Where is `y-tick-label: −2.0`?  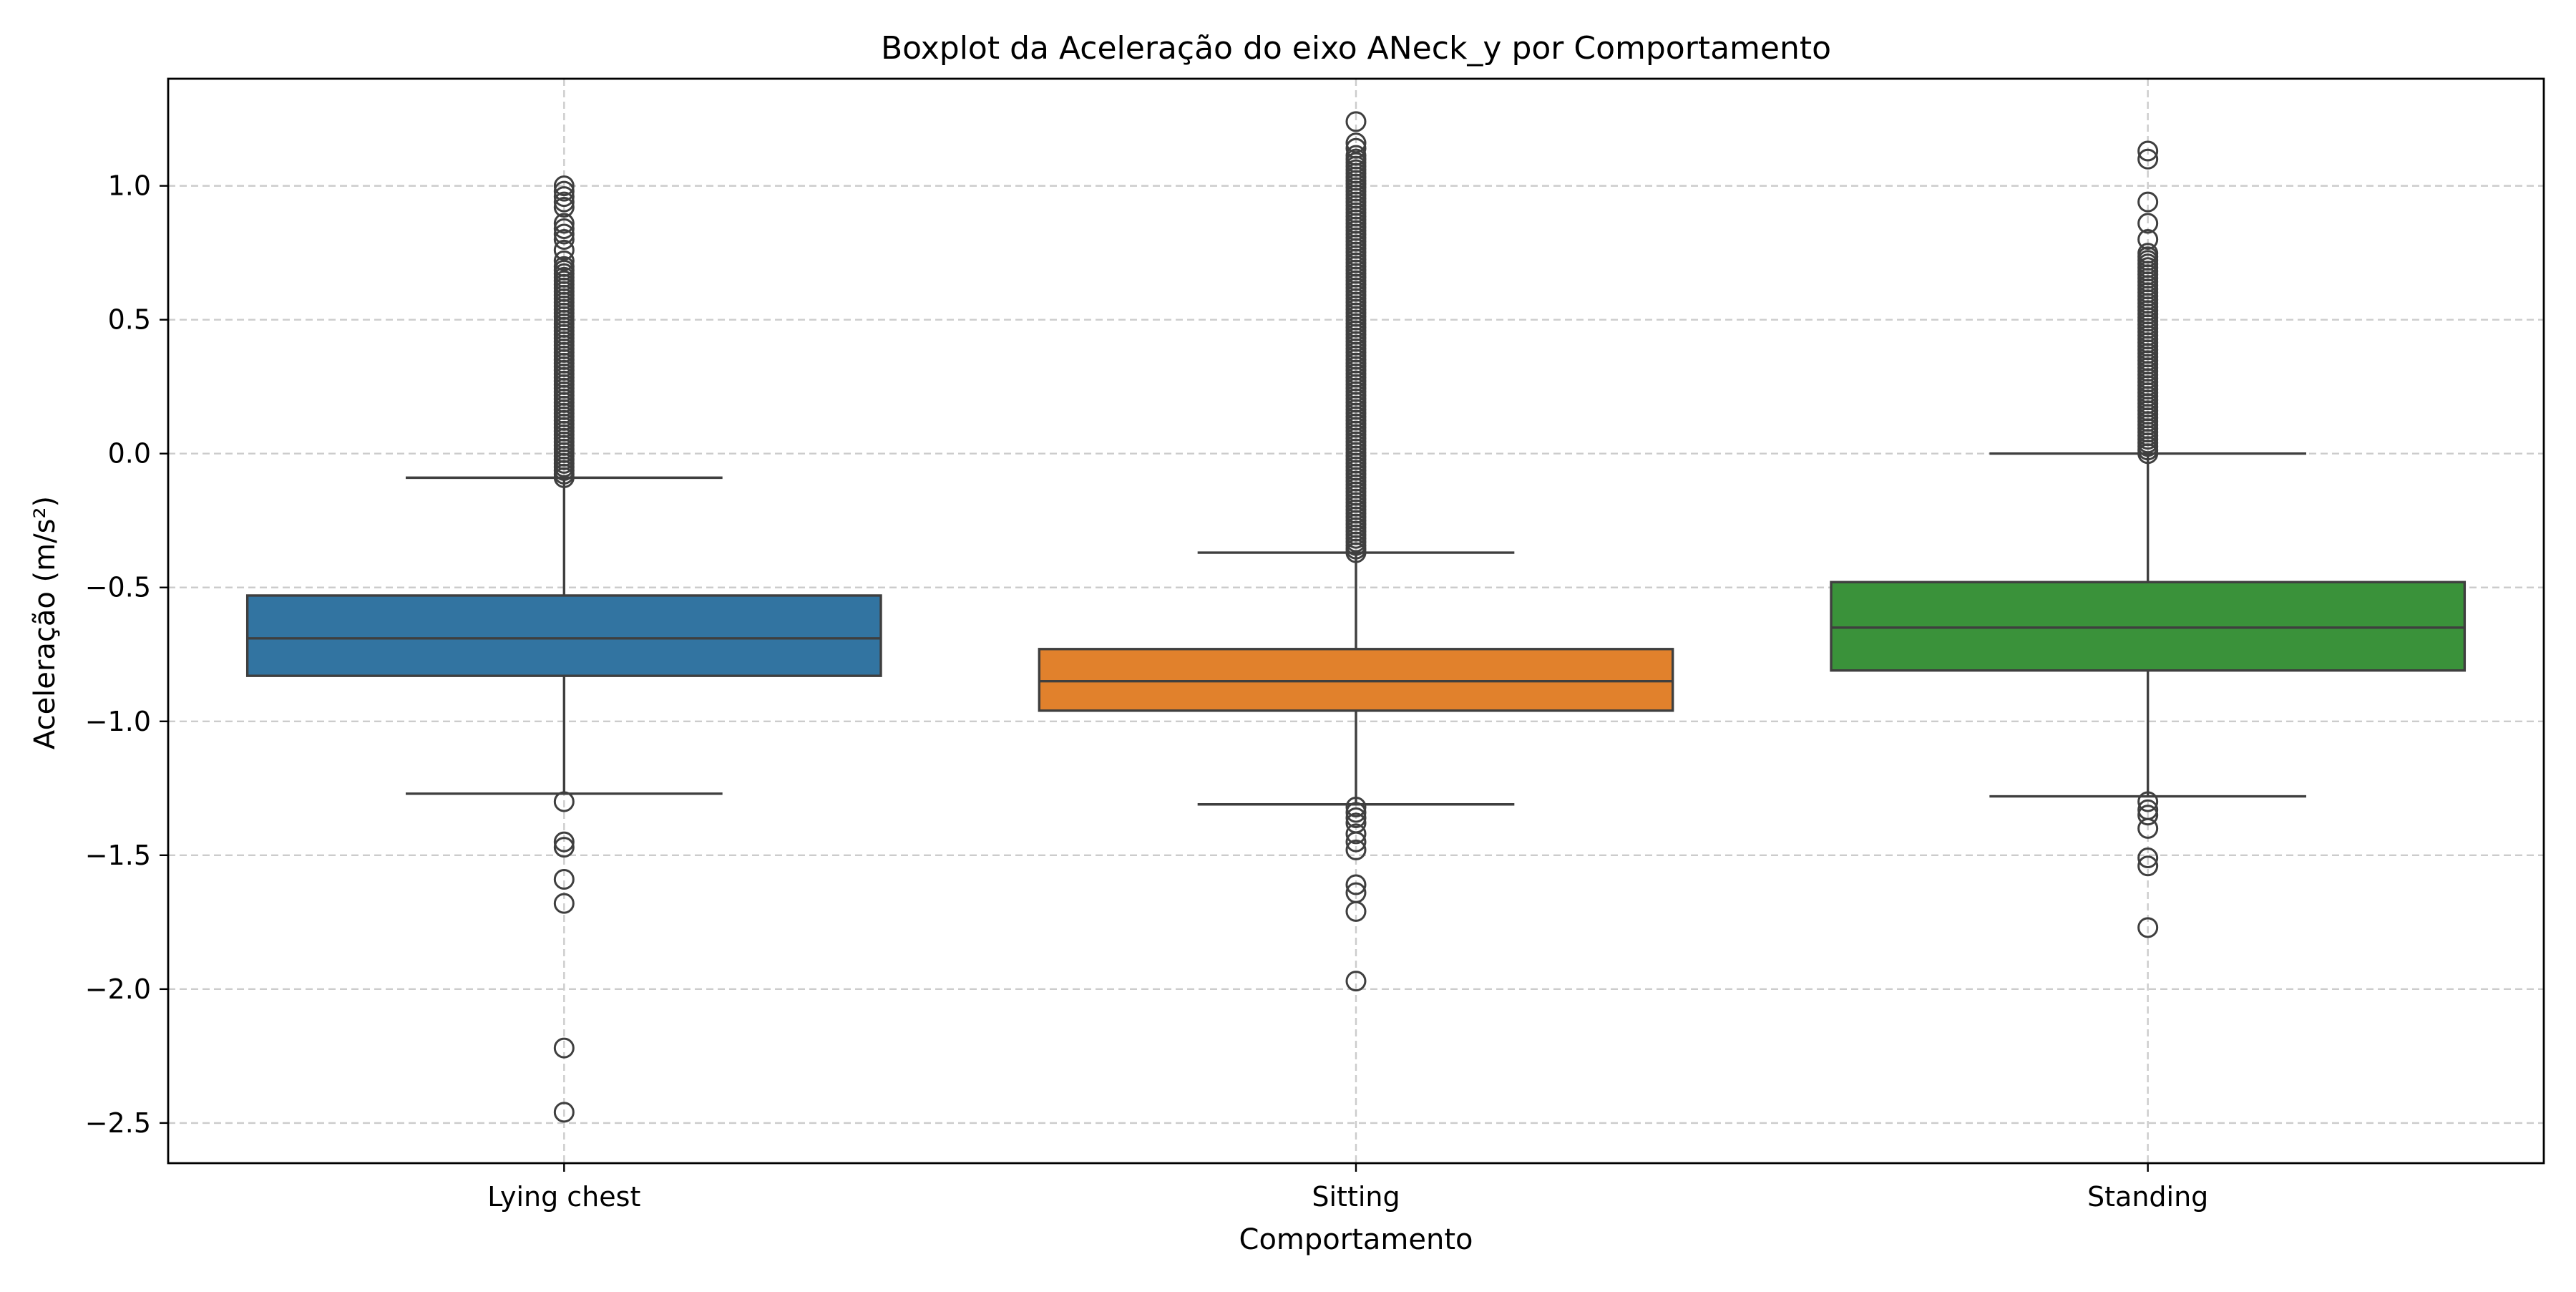 y-tick-label: −2.0 is located at coordinates (118, 989).